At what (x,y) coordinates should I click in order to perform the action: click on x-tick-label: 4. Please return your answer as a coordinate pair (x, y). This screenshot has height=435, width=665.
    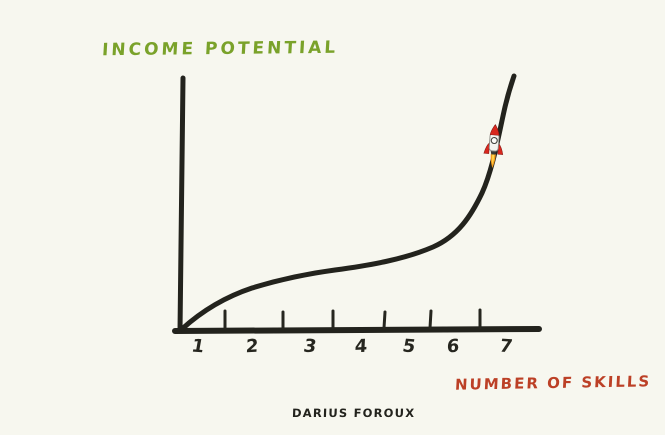
    Looking at the image, I should click on (361, 346).